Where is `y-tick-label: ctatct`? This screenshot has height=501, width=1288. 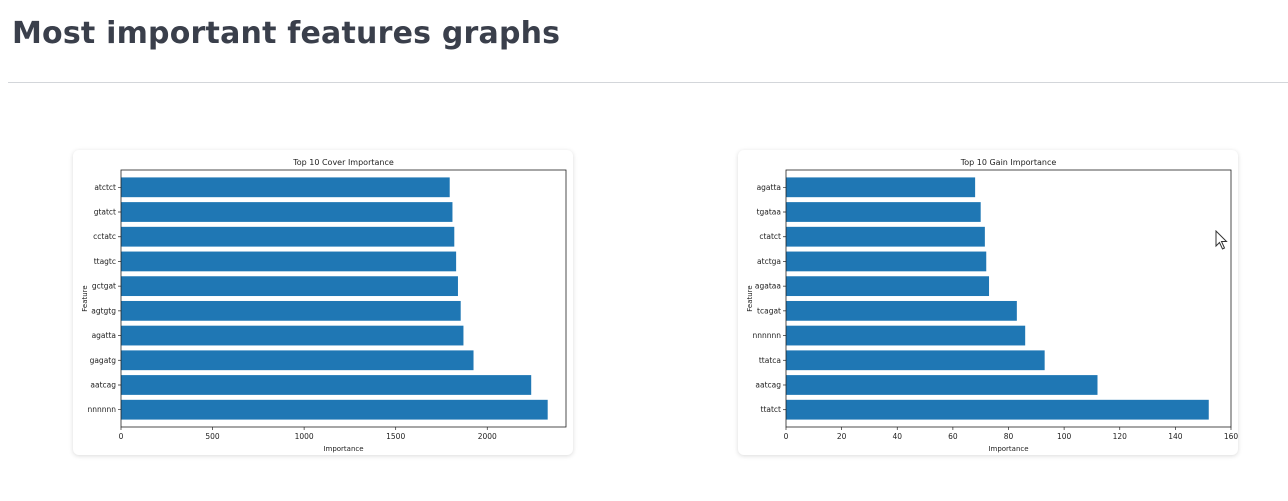 y-tick-label: ctatct is located at coordinates (770, 236).